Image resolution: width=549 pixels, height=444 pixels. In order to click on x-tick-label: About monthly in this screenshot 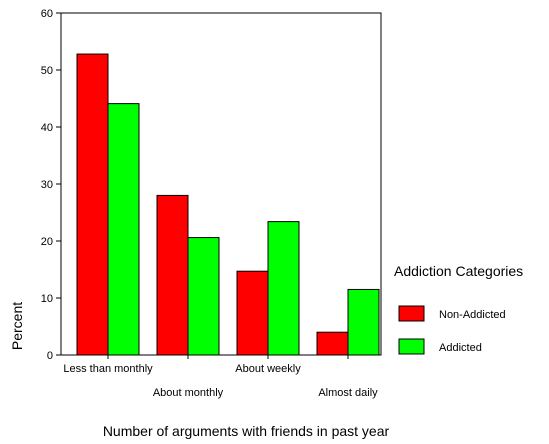, I will do `click(188, 393)`.